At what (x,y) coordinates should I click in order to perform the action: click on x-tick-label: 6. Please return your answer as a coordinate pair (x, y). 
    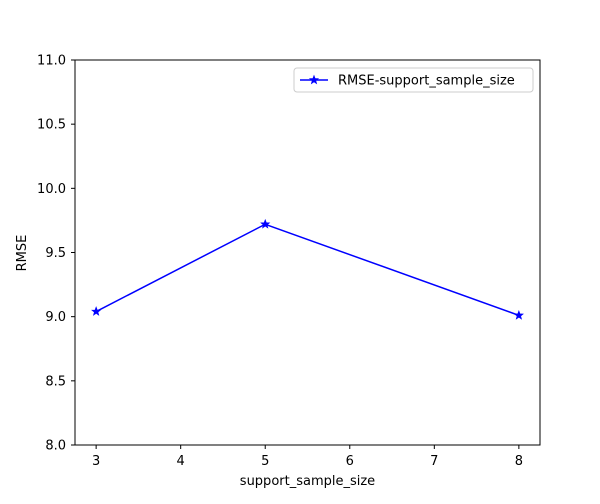
    Looking at the image, I should click on (350, 461).